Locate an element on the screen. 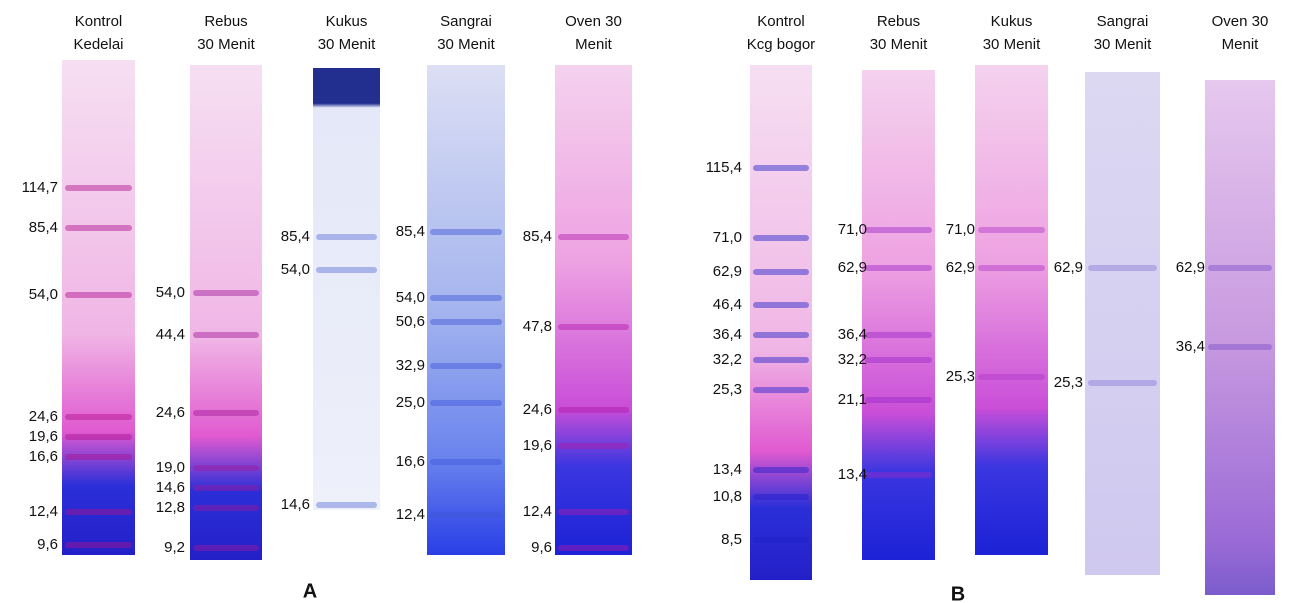 Image resolution: width=1293 pixels, height=603 pixels. marker-label: 19,0 is located at coordinates (170, 467).